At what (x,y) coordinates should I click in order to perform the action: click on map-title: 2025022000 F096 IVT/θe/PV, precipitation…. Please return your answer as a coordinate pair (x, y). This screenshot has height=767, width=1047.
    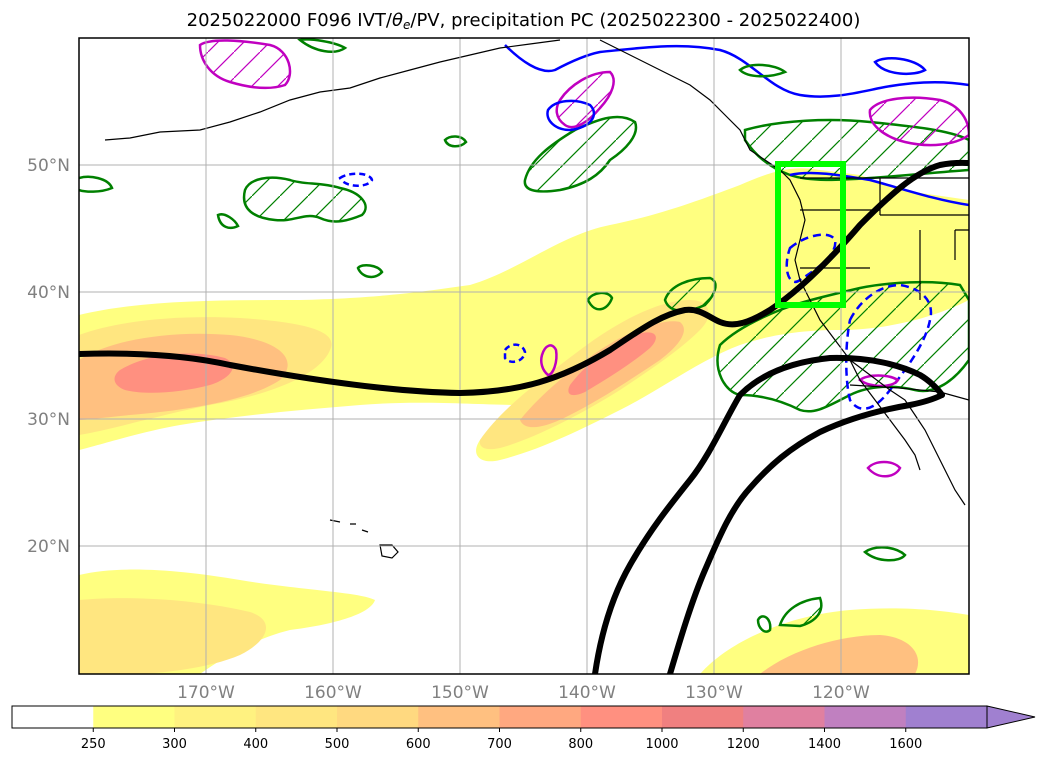
    Looking at the image, I should click on (523, 21).